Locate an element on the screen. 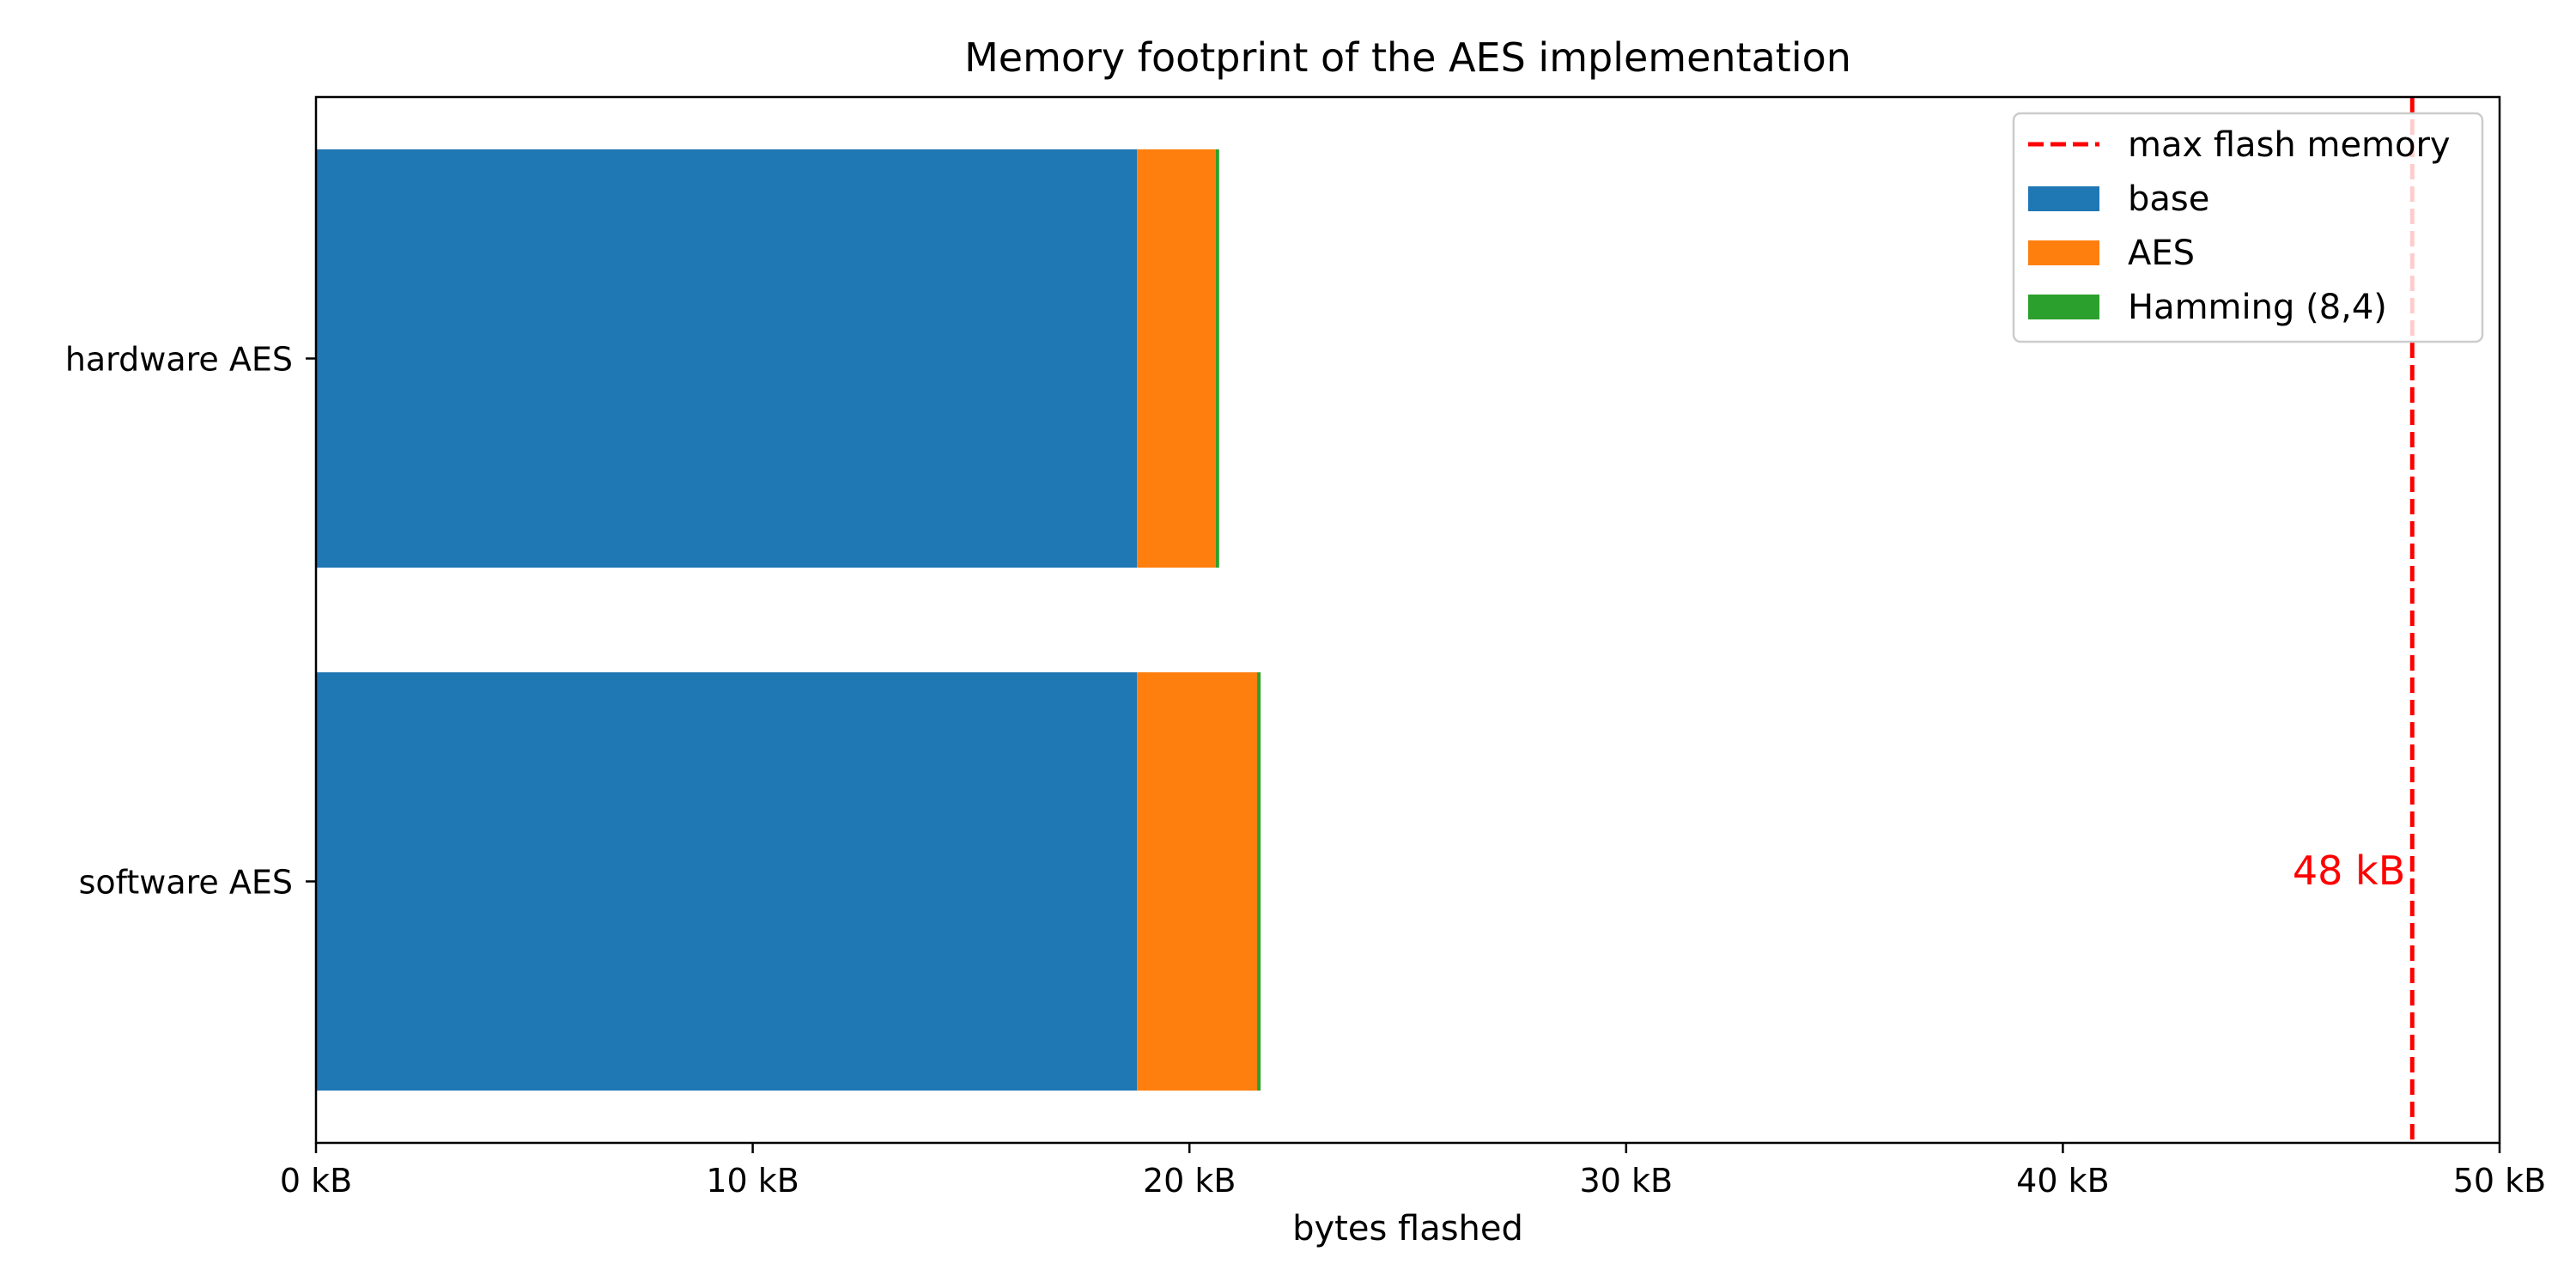 Image resolution: width=2576 pixels, height=1288 pixels. reference-line-layer: 48 kB is located at coordinates (2354, 620).